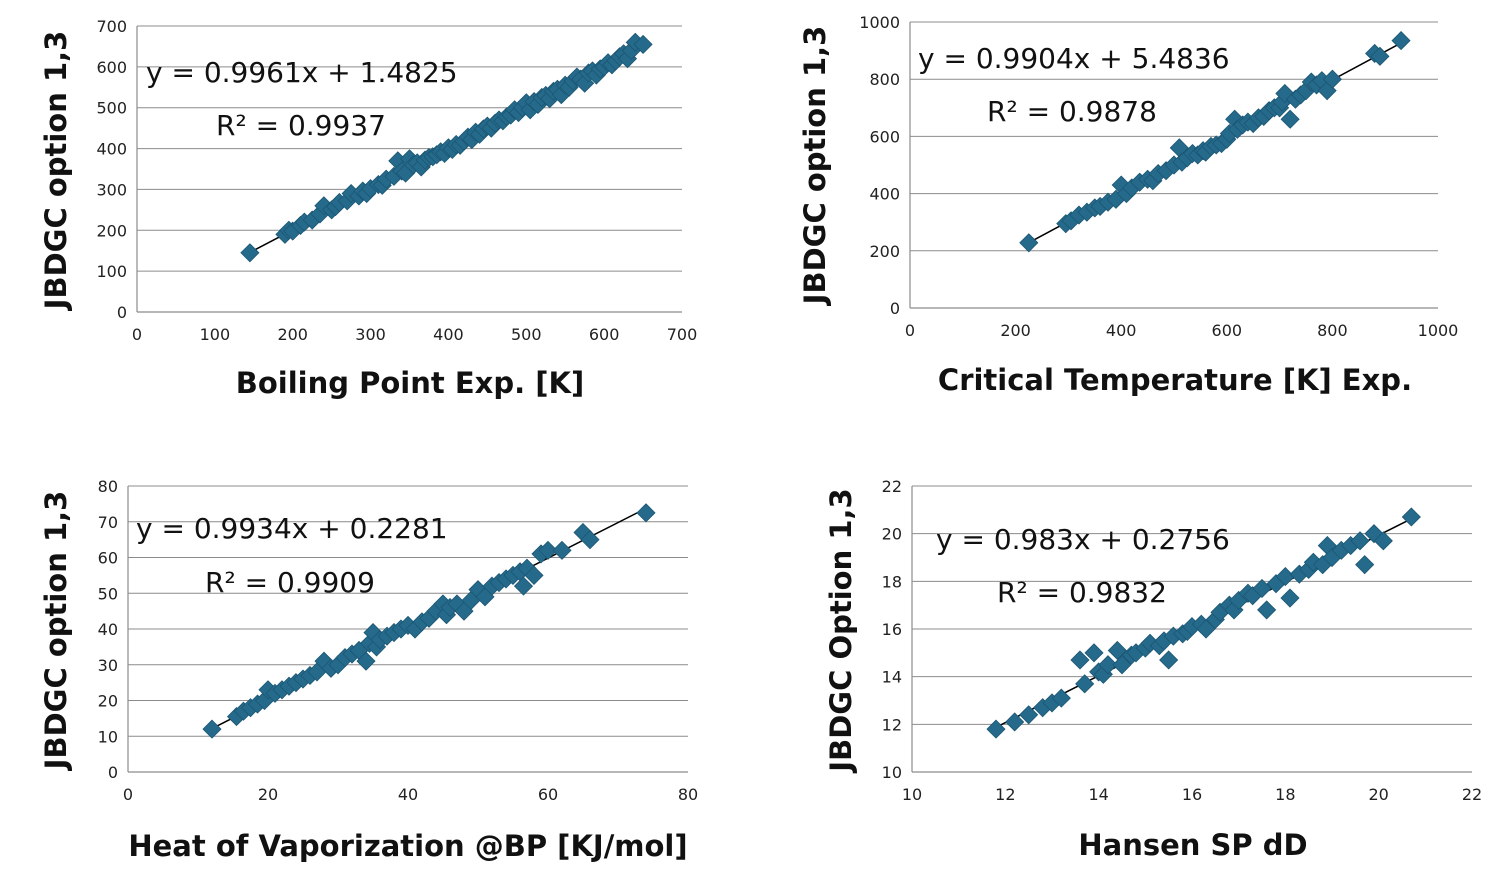 This screenshot has width=1508, height=896. What do you see at coordinates (879, 165) in the screenshot?
I see `y-tick-labels: 0 200 400 600 800 1000` at bounding box center [879, 165].